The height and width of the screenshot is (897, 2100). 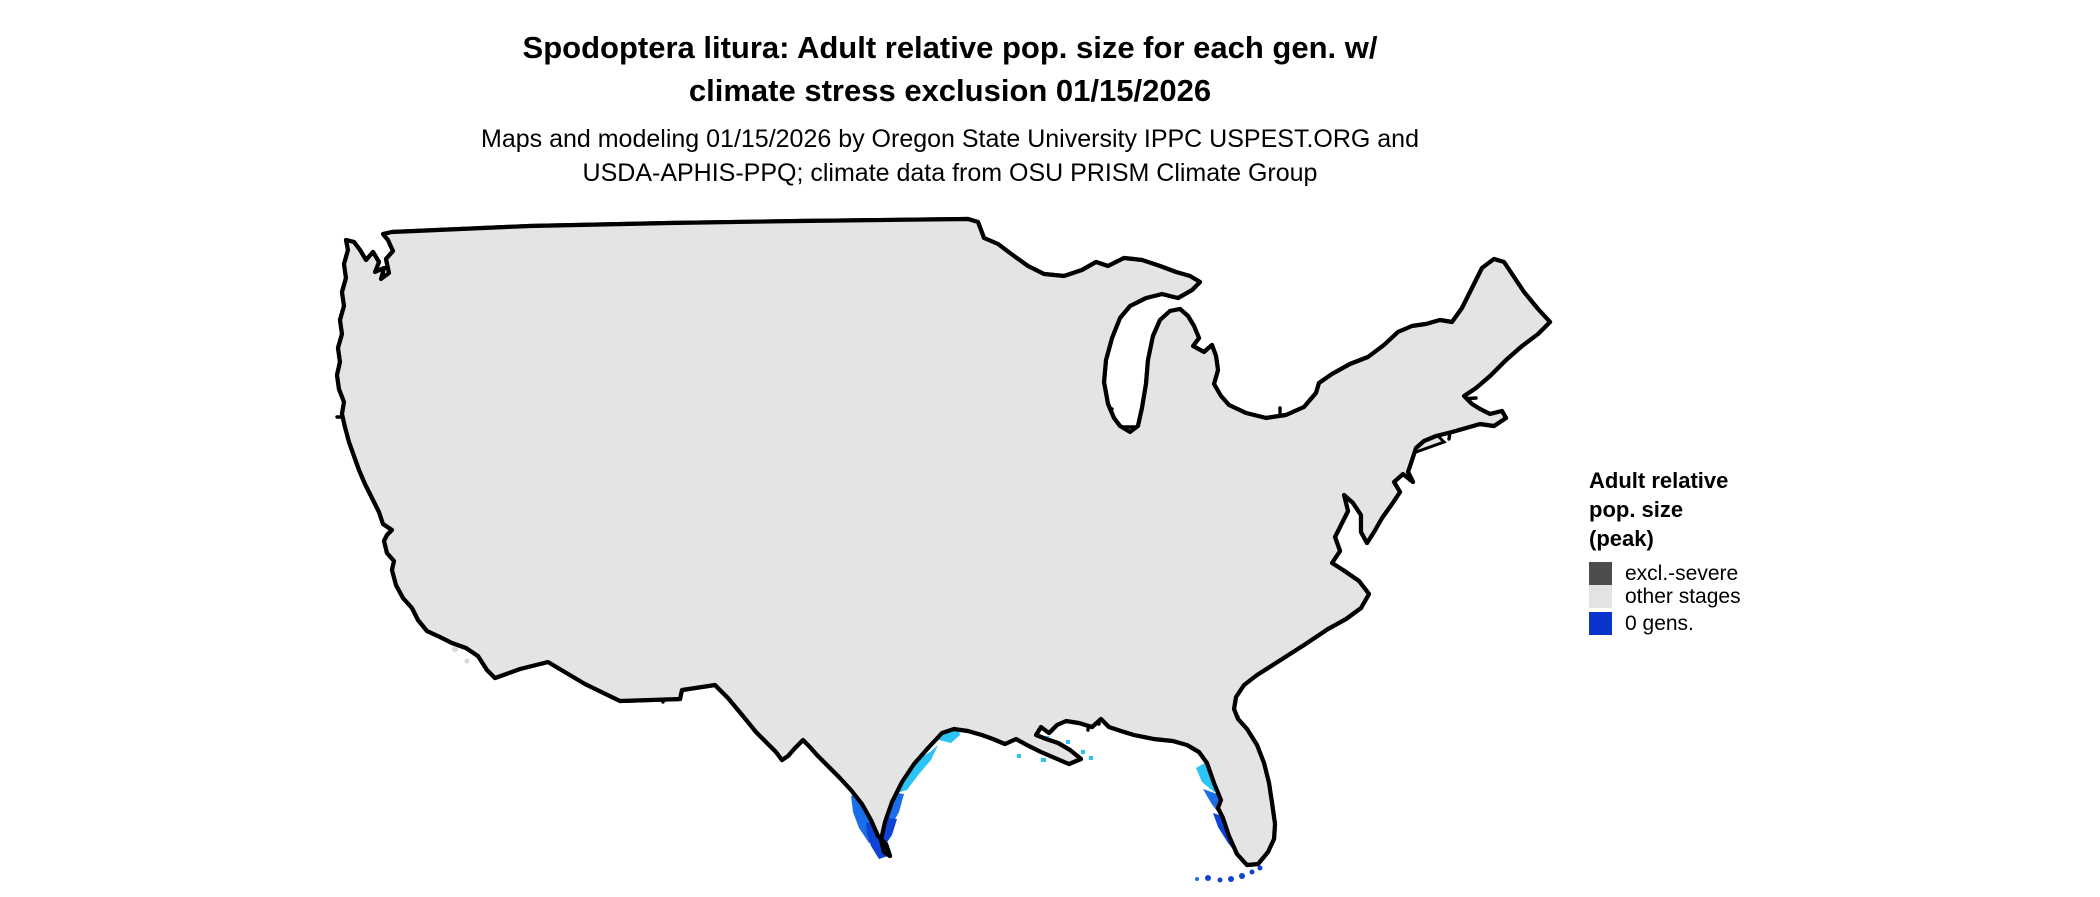 I want to click on legend-title-line3: (peak), so click(x=1621, y=538).